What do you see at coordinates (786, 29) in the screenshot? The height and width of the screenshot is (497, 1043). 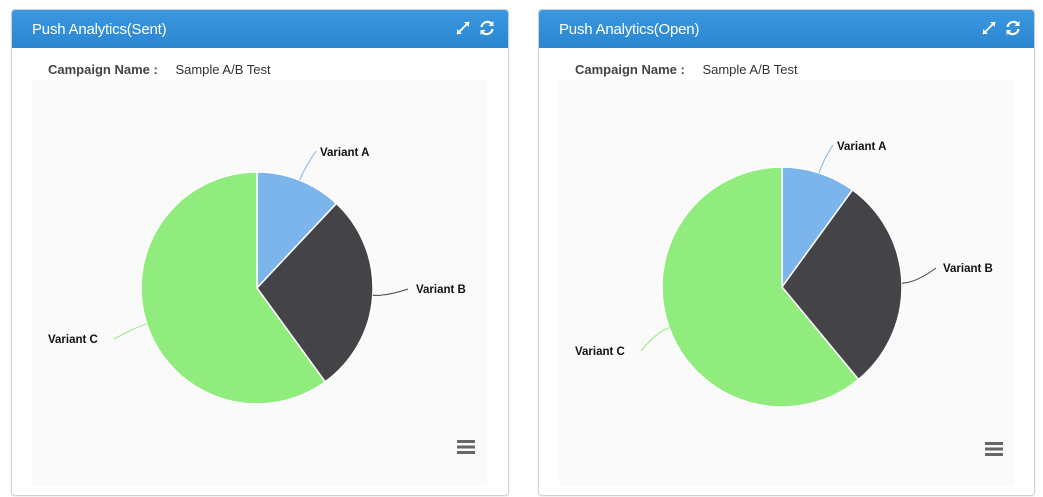 I see `panel-header: Push Analytics(Open)` at bounding box center [786, 29].